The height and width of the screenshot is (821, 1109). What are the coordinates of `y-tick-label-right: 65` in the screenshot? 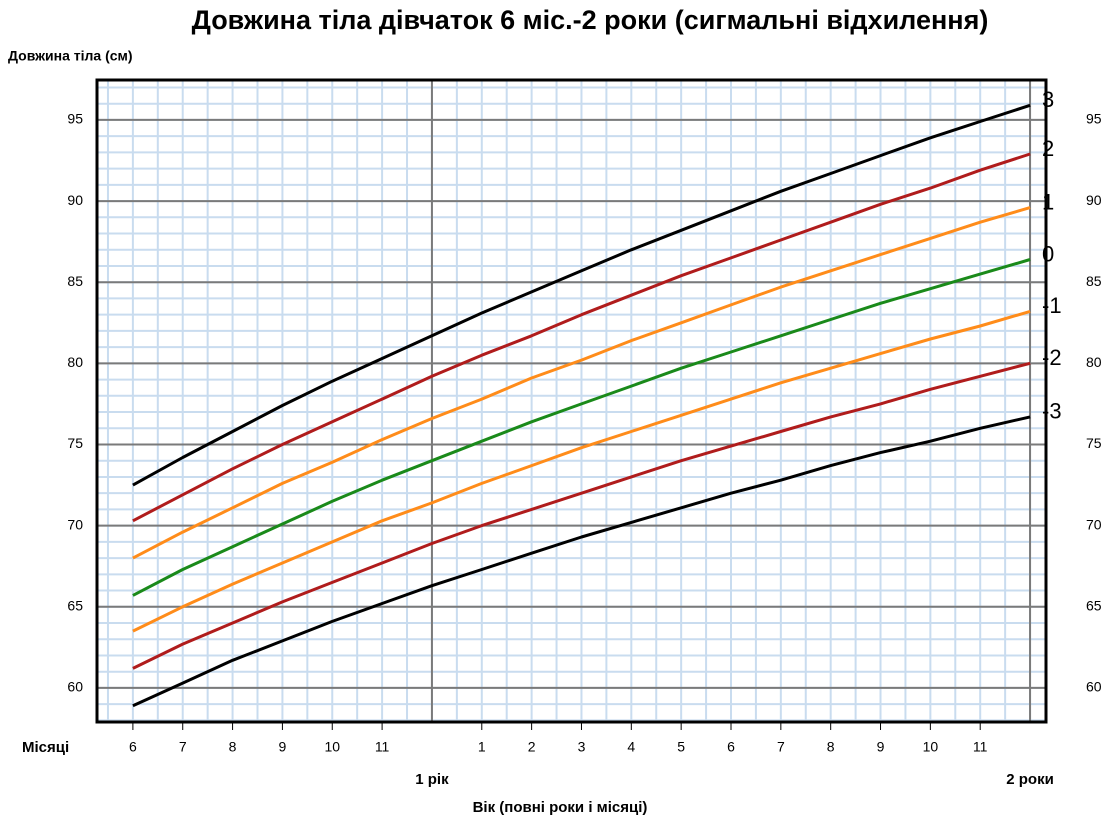 It's located at (1094, 605).